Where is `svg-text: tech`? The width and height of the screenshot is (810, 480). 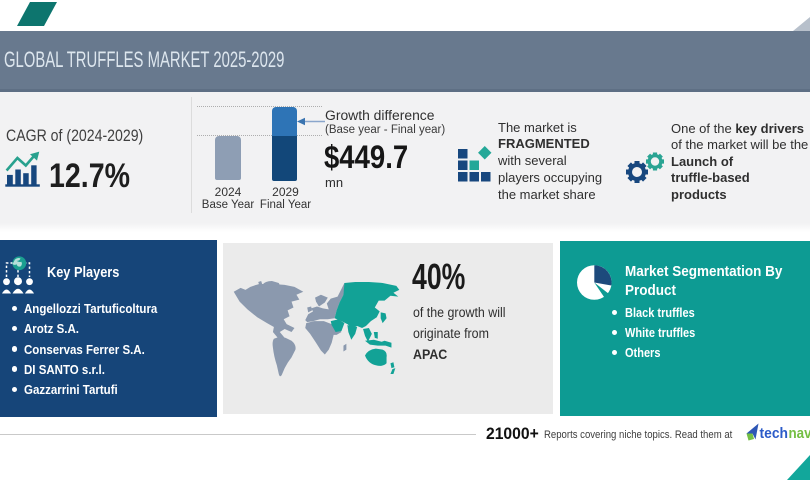
svg-text: tech is located at coordinates (774, 433).